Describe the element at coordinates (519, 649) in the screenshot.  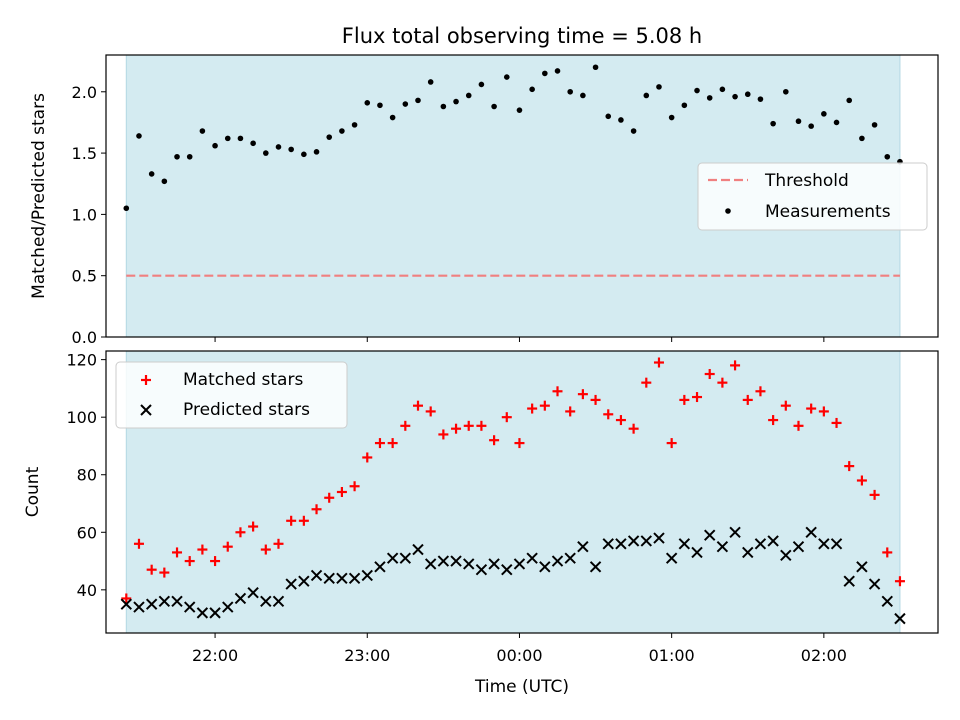
I see `bottom-x-ticks: 22:00 23:00 00:00 01:00 02:00` at that location.